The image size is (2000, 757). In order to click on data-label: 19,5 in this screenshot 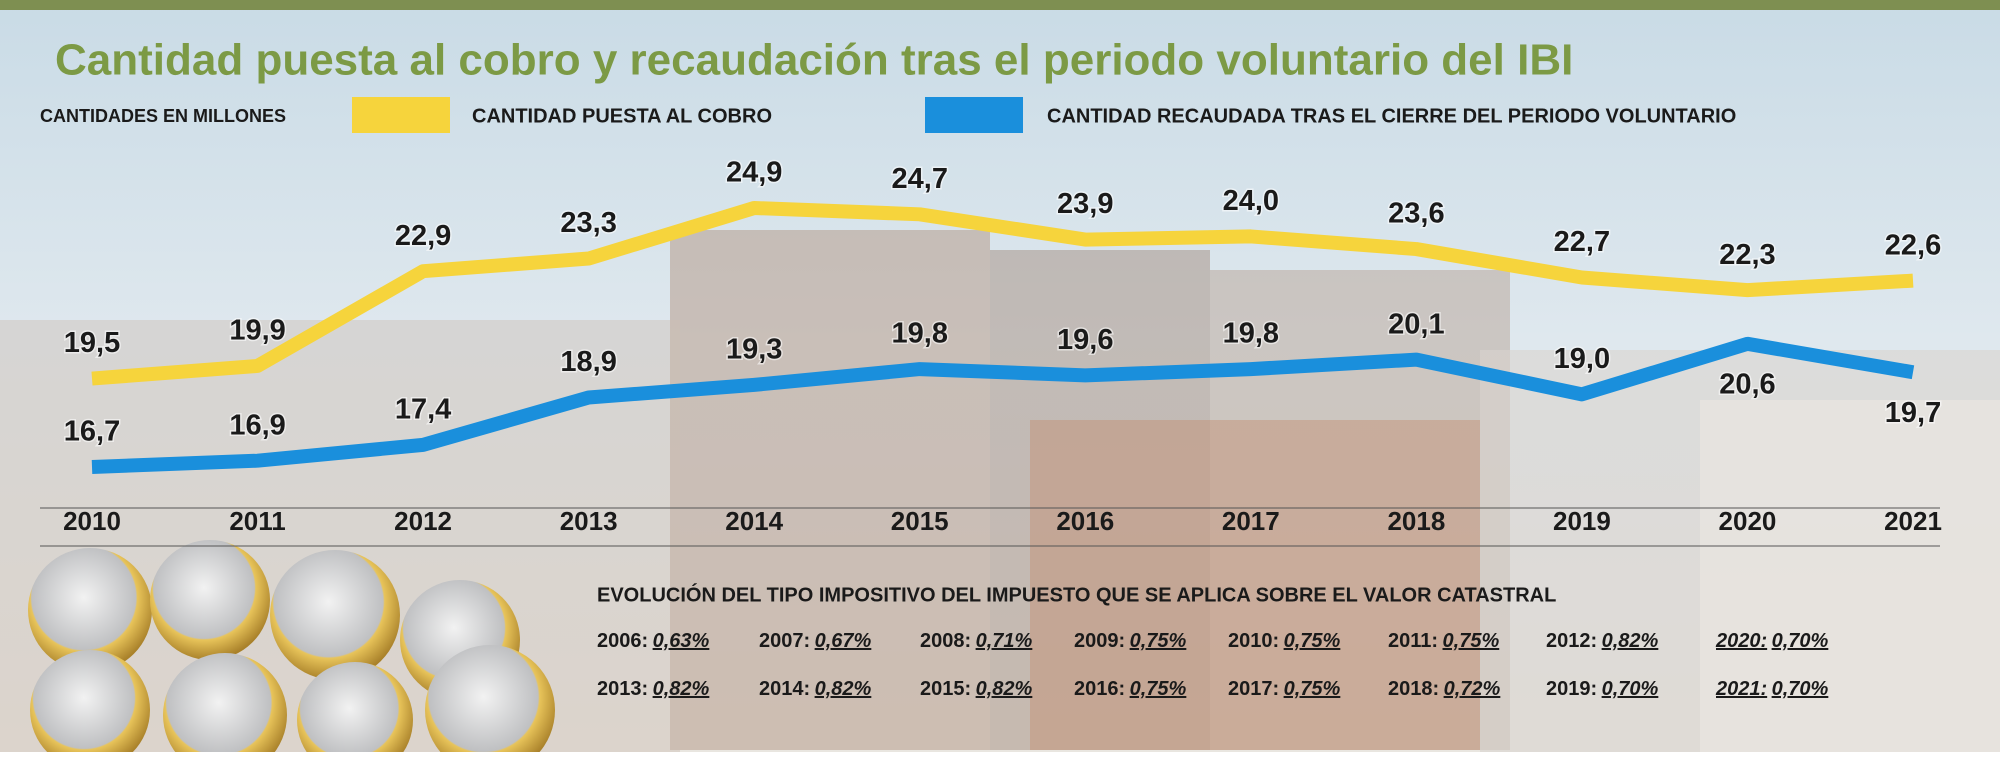, I will do `click(92, 343)`.